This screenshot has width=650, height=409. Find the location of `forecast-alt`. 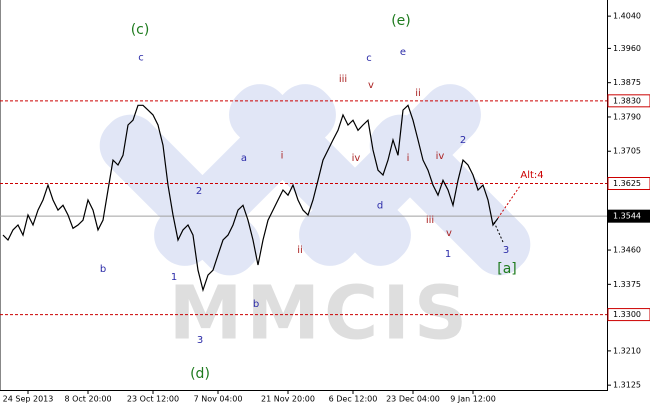

forecast-alt is located at coordinates (509, 202).